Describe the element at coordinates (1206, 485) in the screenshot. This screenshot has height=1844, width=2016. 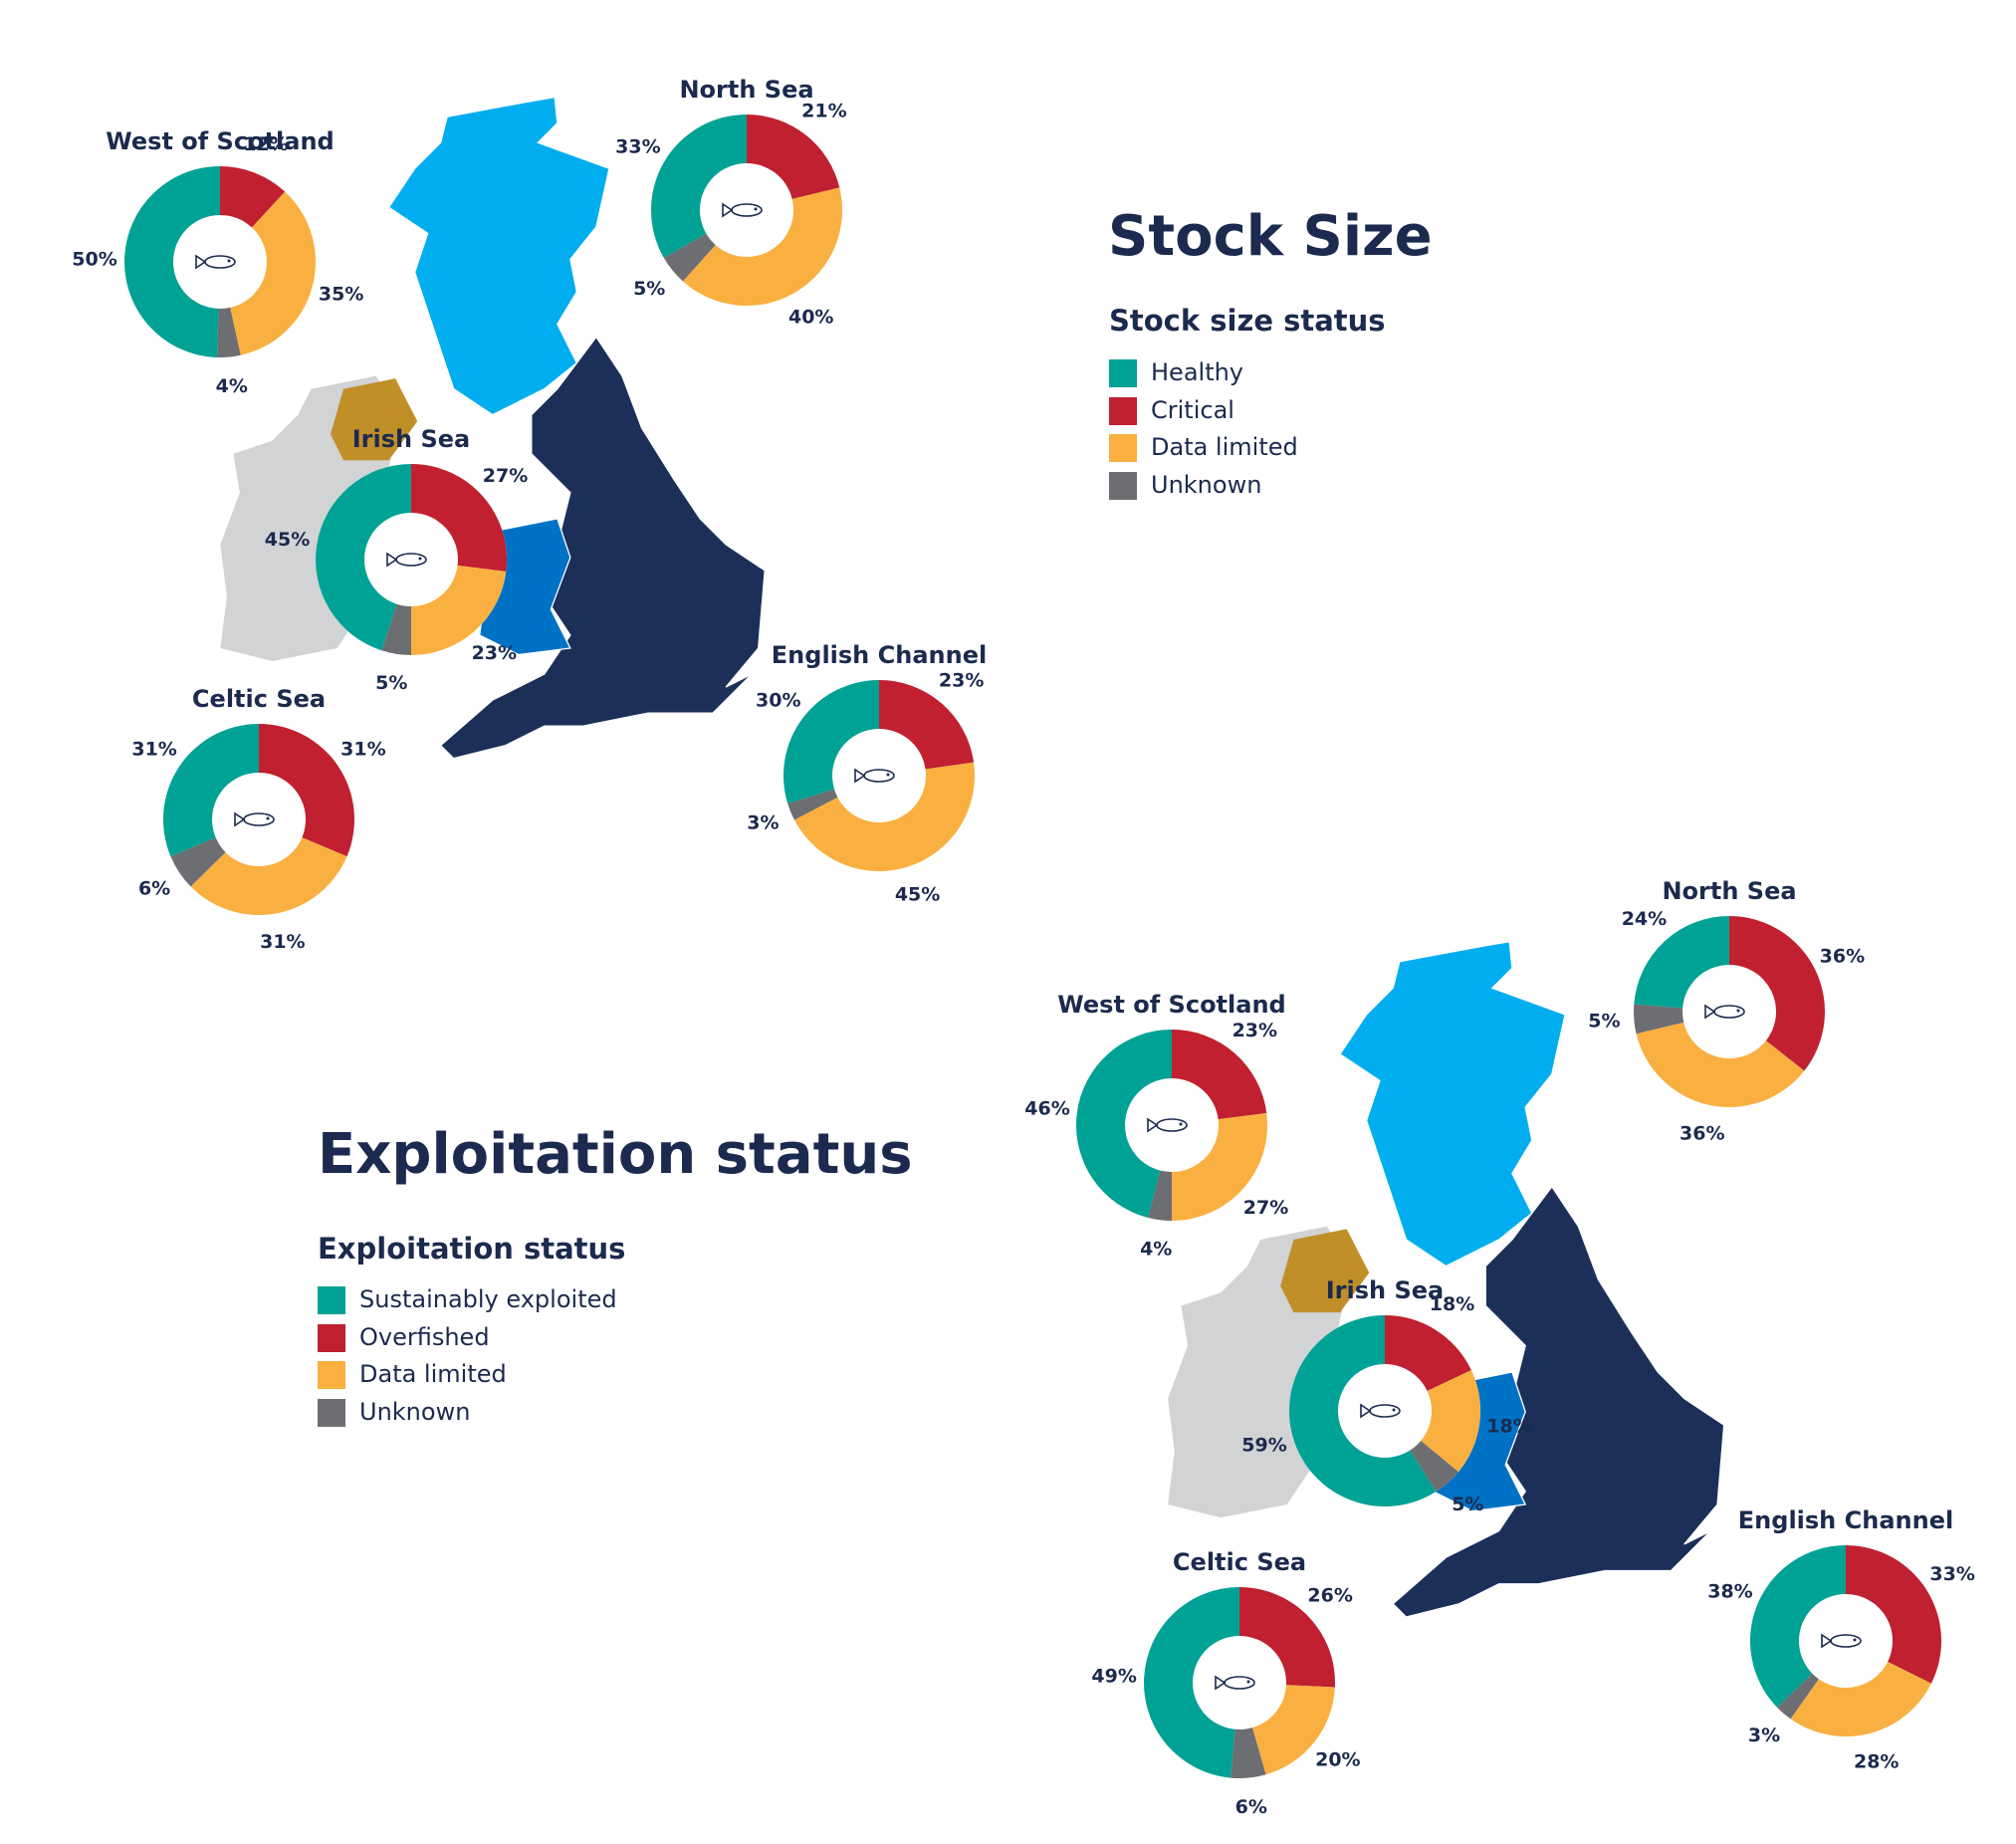
I see `legend-label: Unknown` at that location.